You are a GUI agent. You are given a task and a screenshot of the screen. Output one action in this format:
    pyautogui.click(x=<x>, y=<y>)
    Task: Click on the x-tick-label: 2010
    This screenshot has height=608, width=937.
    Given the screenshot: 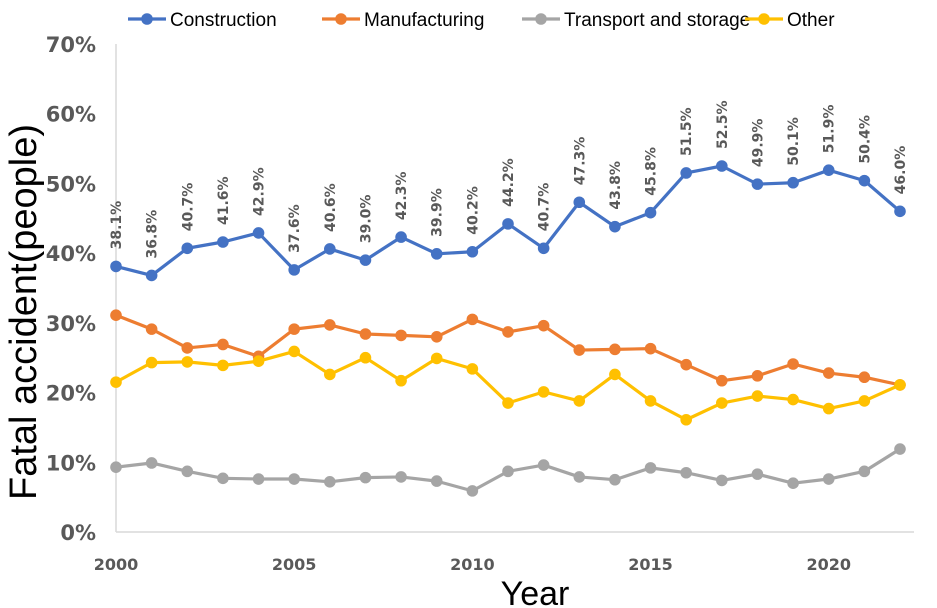 What is the action you would take?
    pyautogui.click(x=472, y=564)
    